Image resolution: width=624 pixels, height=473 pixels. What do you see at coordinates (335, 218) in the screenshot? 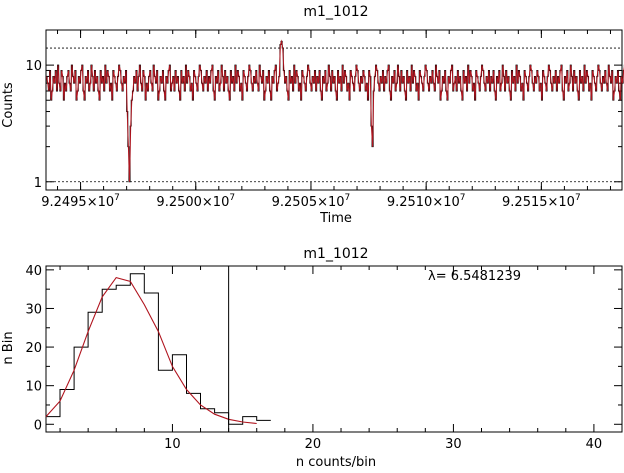
I see `lightcurve-xlabel: Time` at bounding box center [335, 218].